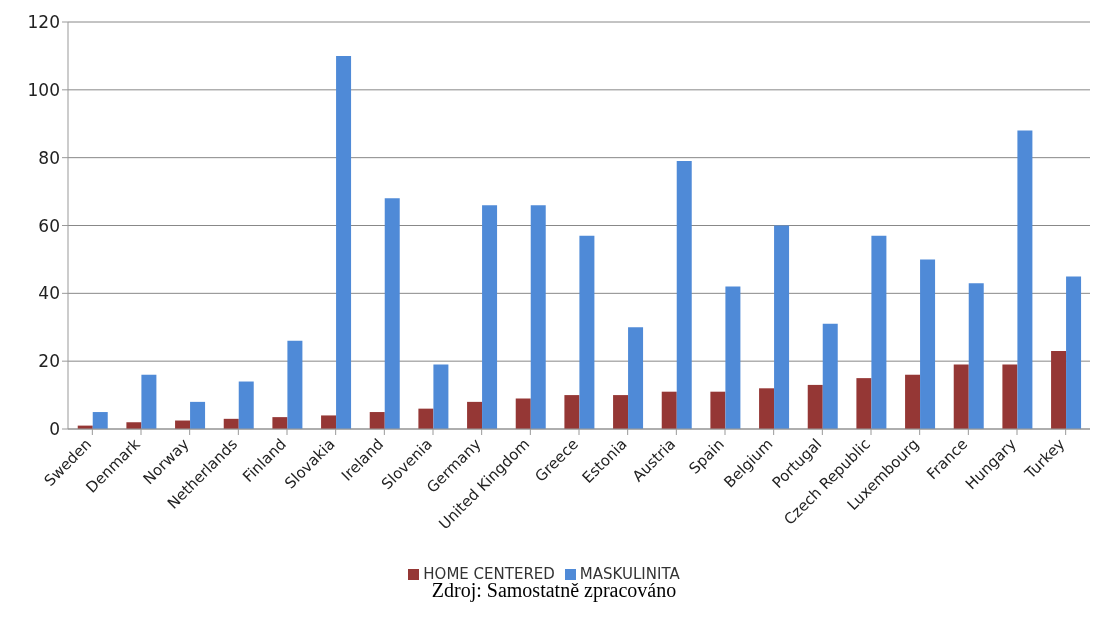 The height and width of the screenshot is (619, 1108). Describe the element at coordinates (43, 89) in the screenshot. I see `y-tick-label: 100` at that location.